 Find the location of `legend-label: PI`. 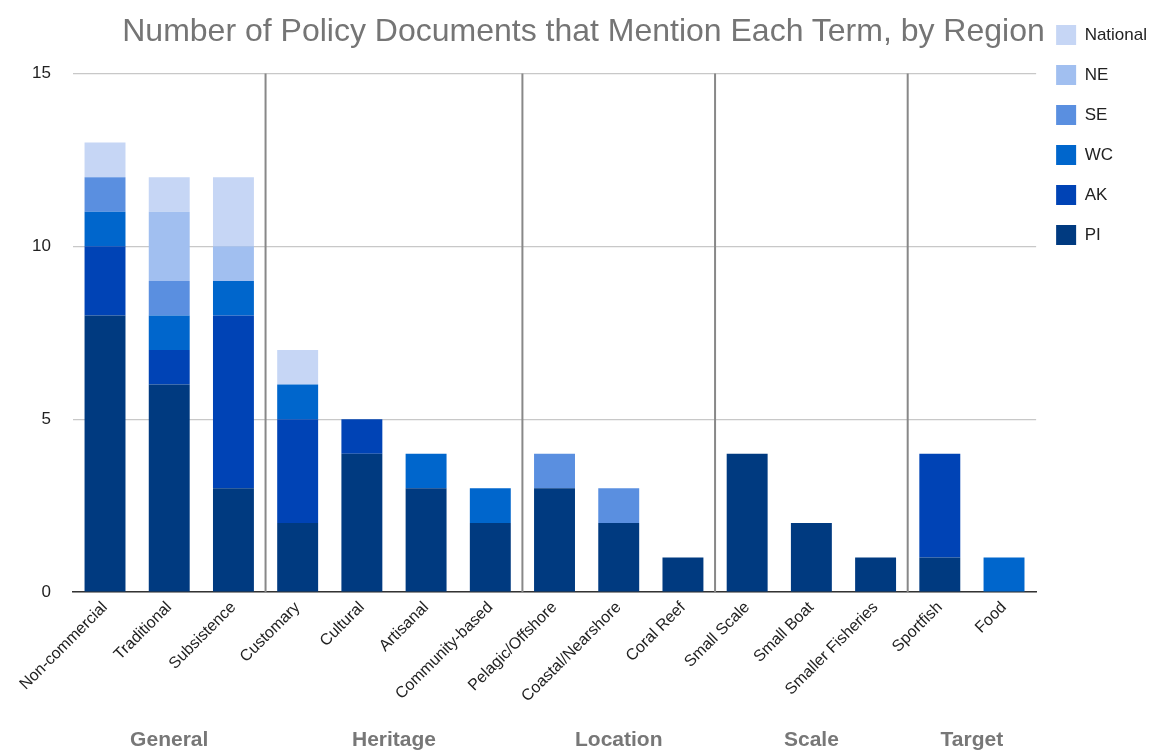

legend-label: PI is located at coordinates (1092, 234).